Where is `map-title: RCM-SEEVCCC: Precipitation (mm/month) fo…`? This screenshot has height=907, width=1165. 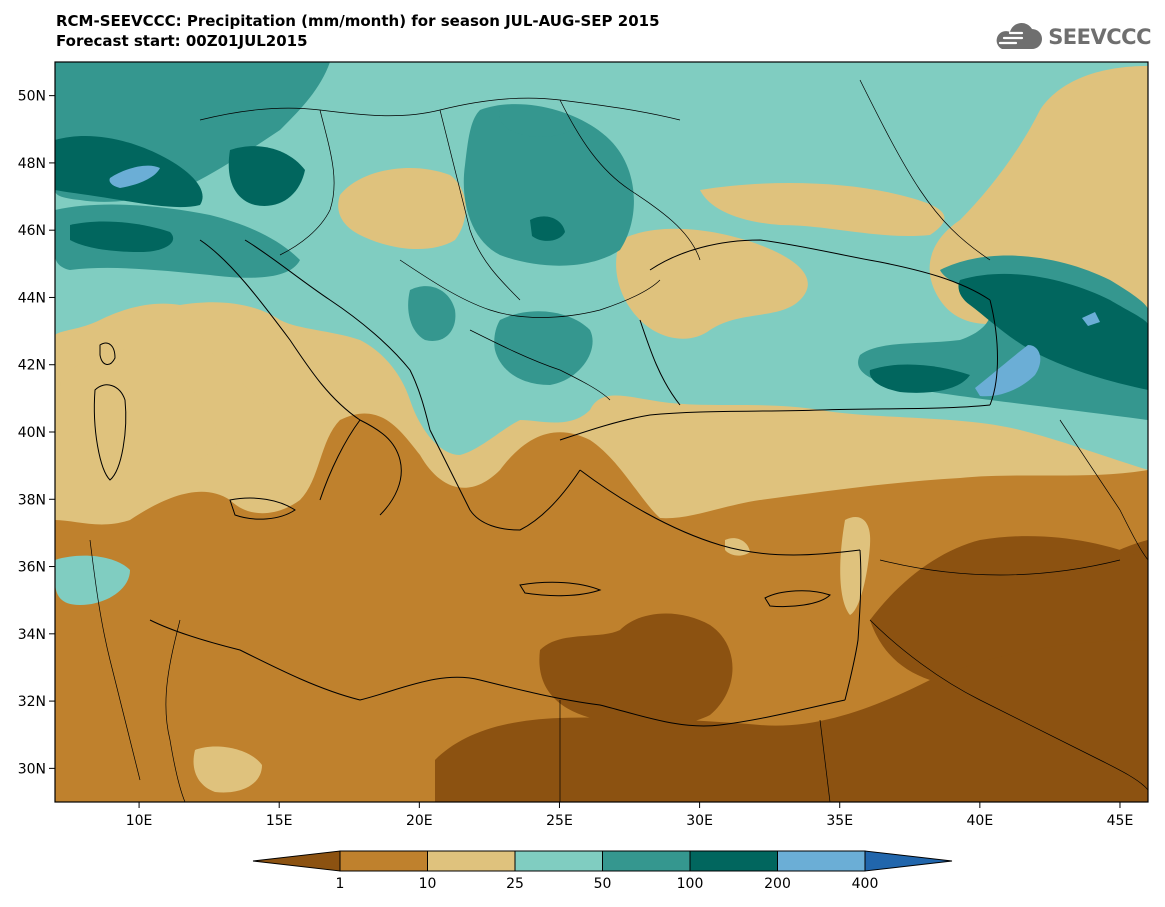
map-title: RCM-SEEVCCC: Precipitation (mm/month) fo… is located at coordinates (358, 21).